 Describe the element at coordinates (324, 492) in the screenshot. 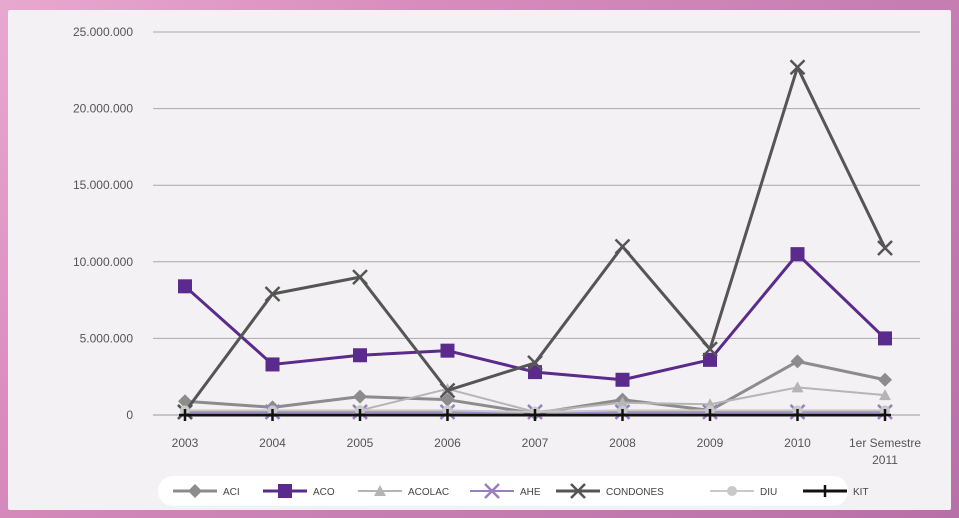

I see `legend-label: ACO` at that location.